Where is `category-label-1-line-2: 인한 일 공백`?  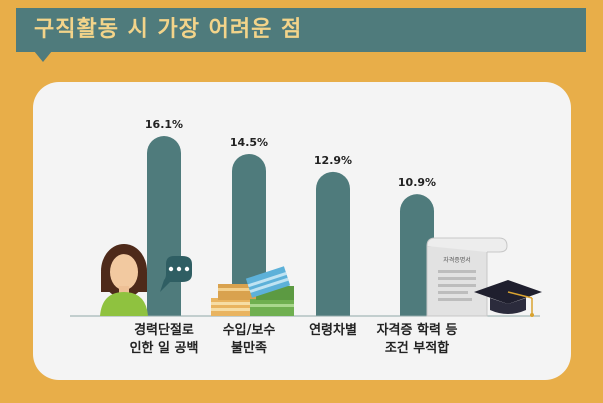
category-label-1-line-2: 인한 일 공백 is located at coordinates (164, 348).